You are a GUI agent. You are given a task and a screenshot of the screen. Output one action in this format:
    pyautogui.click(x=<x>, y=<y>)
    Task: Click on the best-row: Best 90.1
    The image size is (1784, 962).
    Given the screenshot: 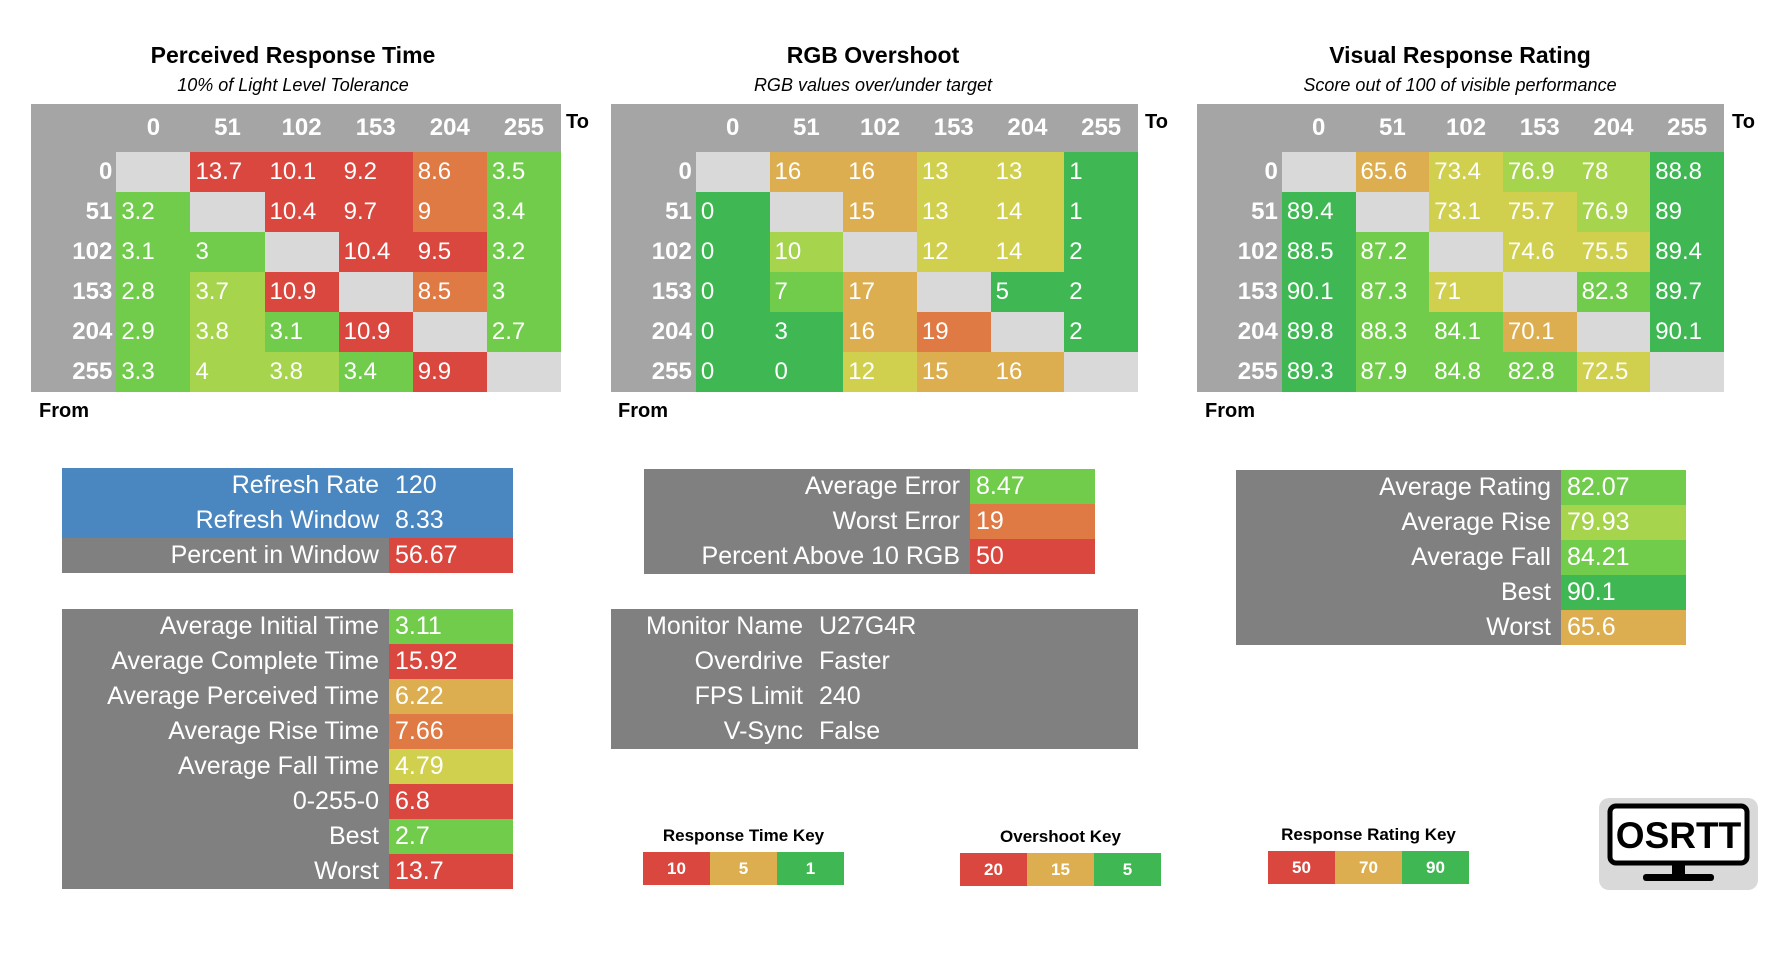 What is the action you would take?
    pyautogui.click(x=1461, y=592)
    